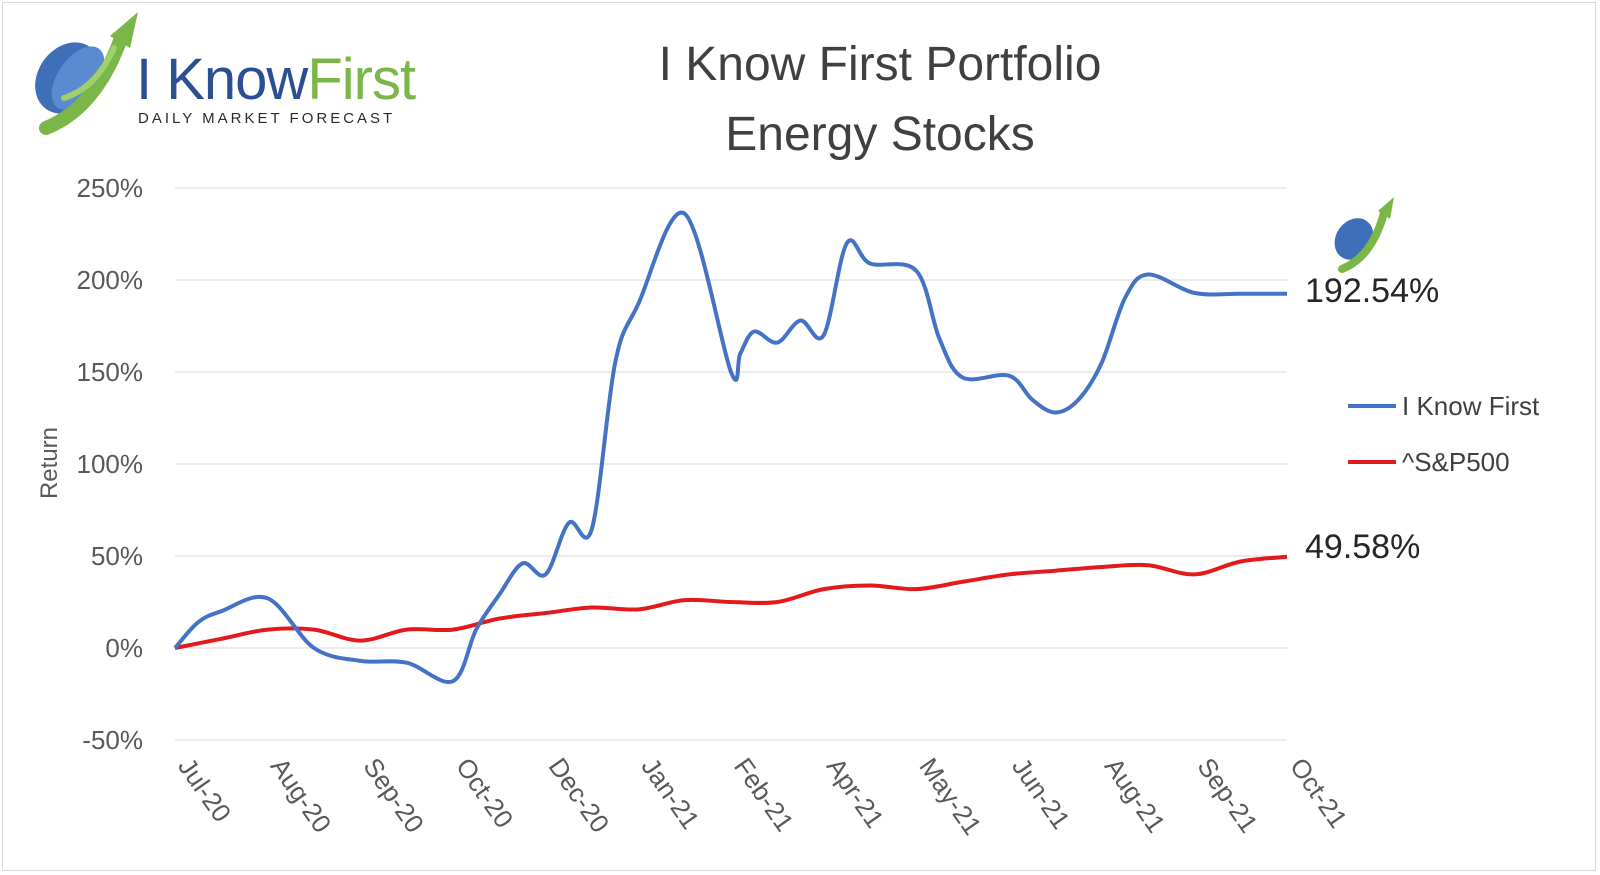  Describe the element at coordinates (1363, 547) in the screenshot. I see `end-label-sp500: 49.58%` at that location.